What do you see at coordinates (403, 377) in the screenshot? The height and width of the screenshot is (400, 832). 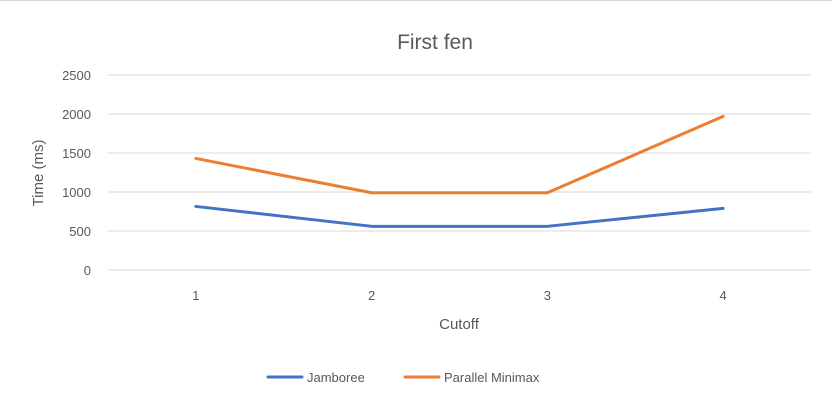 I see `legend: Jamboree Parallel Minimax` at bounding box center [403, 377].